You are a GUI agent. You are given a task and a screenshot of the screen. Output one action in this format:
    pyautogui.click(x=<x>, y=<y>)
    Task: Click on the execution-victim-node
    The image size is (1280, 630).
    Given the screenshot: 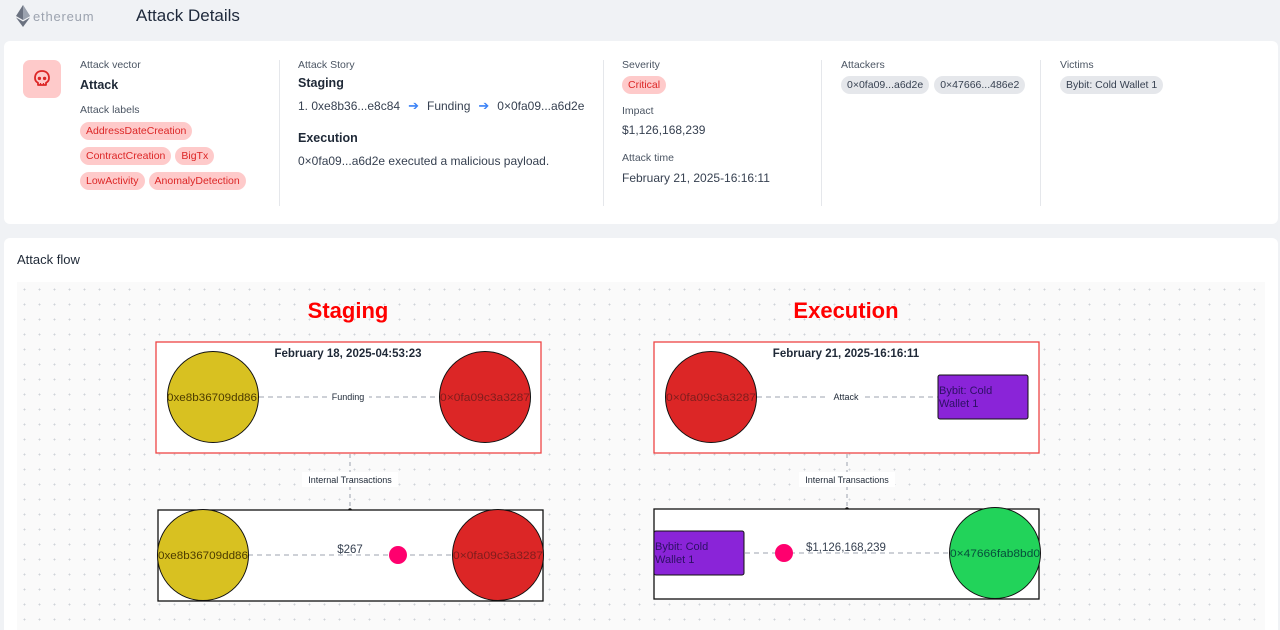 What is the action you would take?
    pyautogui.click(x=983, y=397)
    